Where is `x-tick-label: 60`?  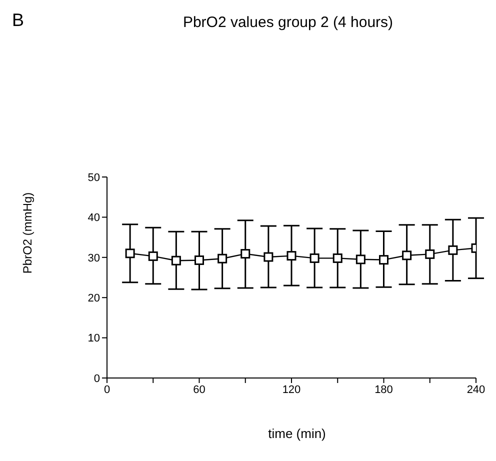 x-tick-label: 60 is located at coordinates (199, 390).